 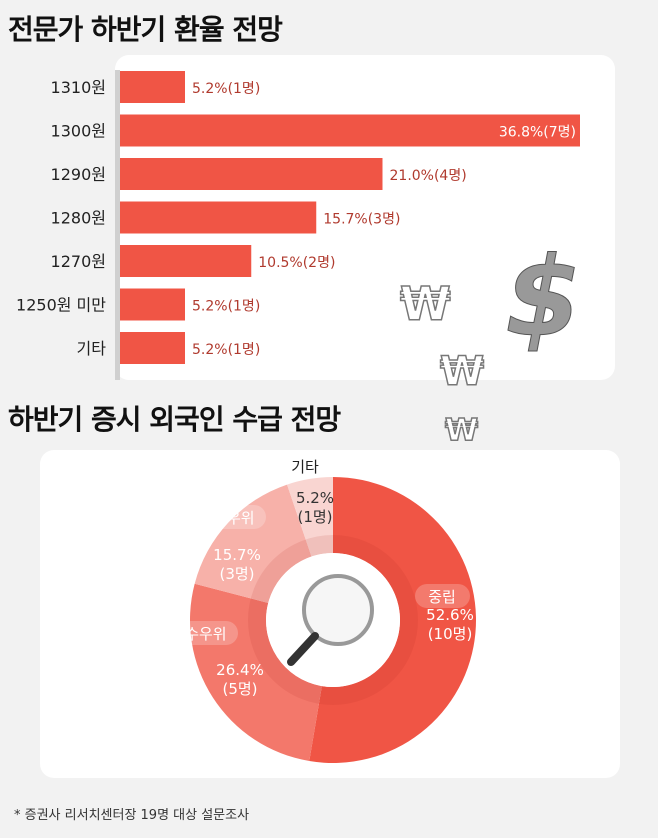 What do you see at coordinates (78, 131) in the screenshot?
I see `bar-category-label: 1300원` at bounding box center [78, 131].